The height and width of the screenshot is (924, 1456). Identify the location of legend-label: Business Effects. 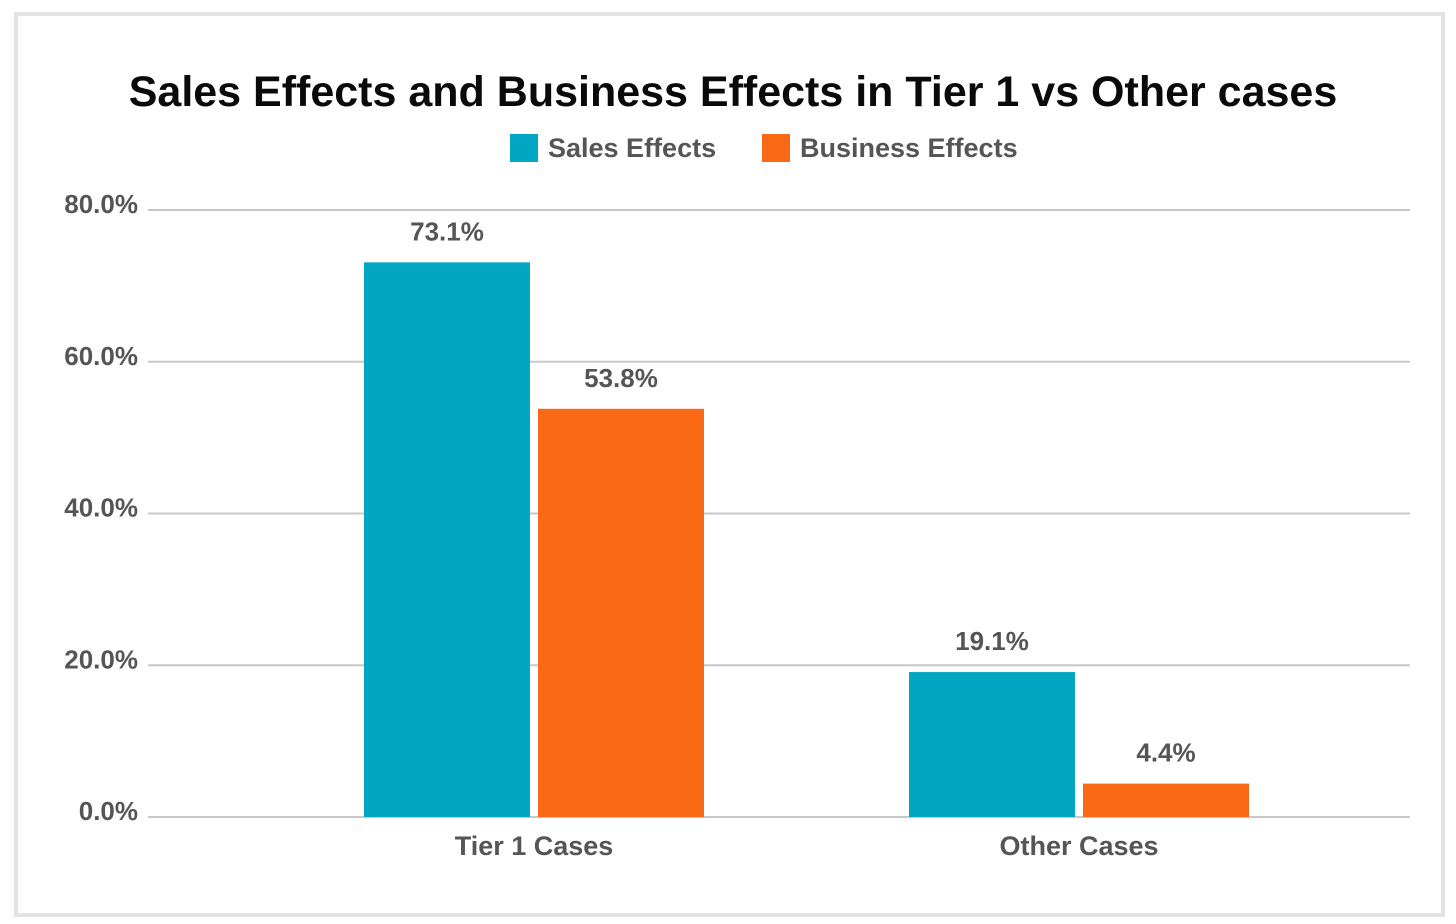
(909, 148).